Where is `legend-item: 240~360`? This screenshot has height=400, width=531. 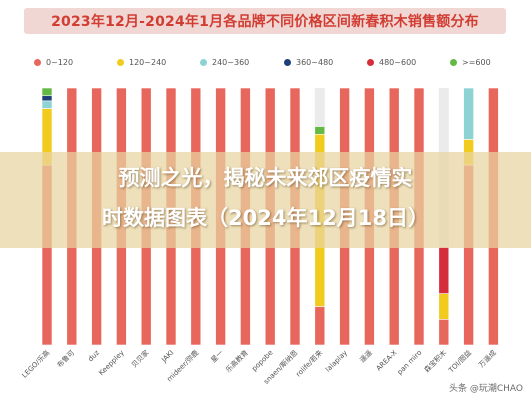 legend-item: 240~360 is located at coordinates (224, 62).